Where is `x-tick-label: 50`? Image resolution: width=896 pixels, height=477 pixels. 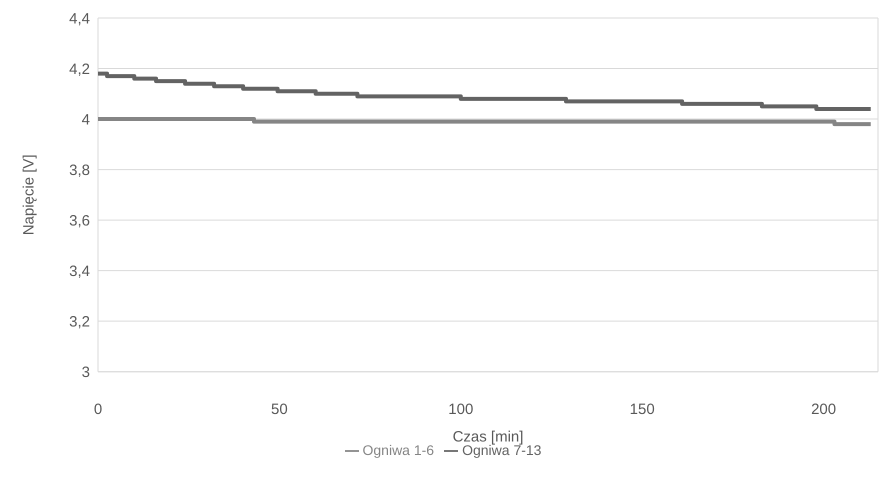 x-tick-label: 50 is located at coordinates (279, 409).